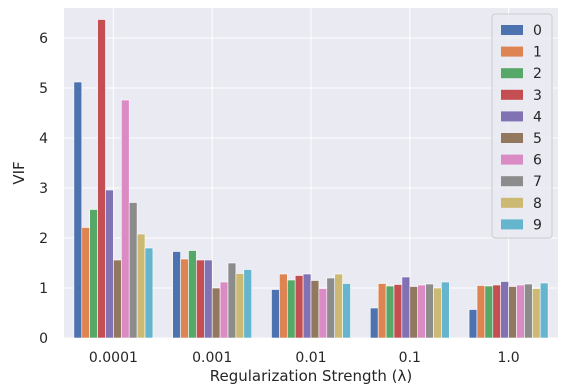 This screenshot has width=571, height=389. I want to click on bar-series-4-0.01, so click(307, 306).